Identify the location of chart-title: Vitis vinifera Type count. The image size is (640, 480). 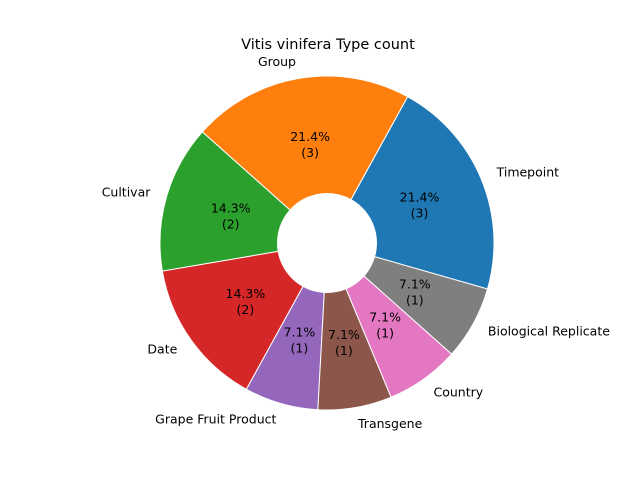
(328, 45).